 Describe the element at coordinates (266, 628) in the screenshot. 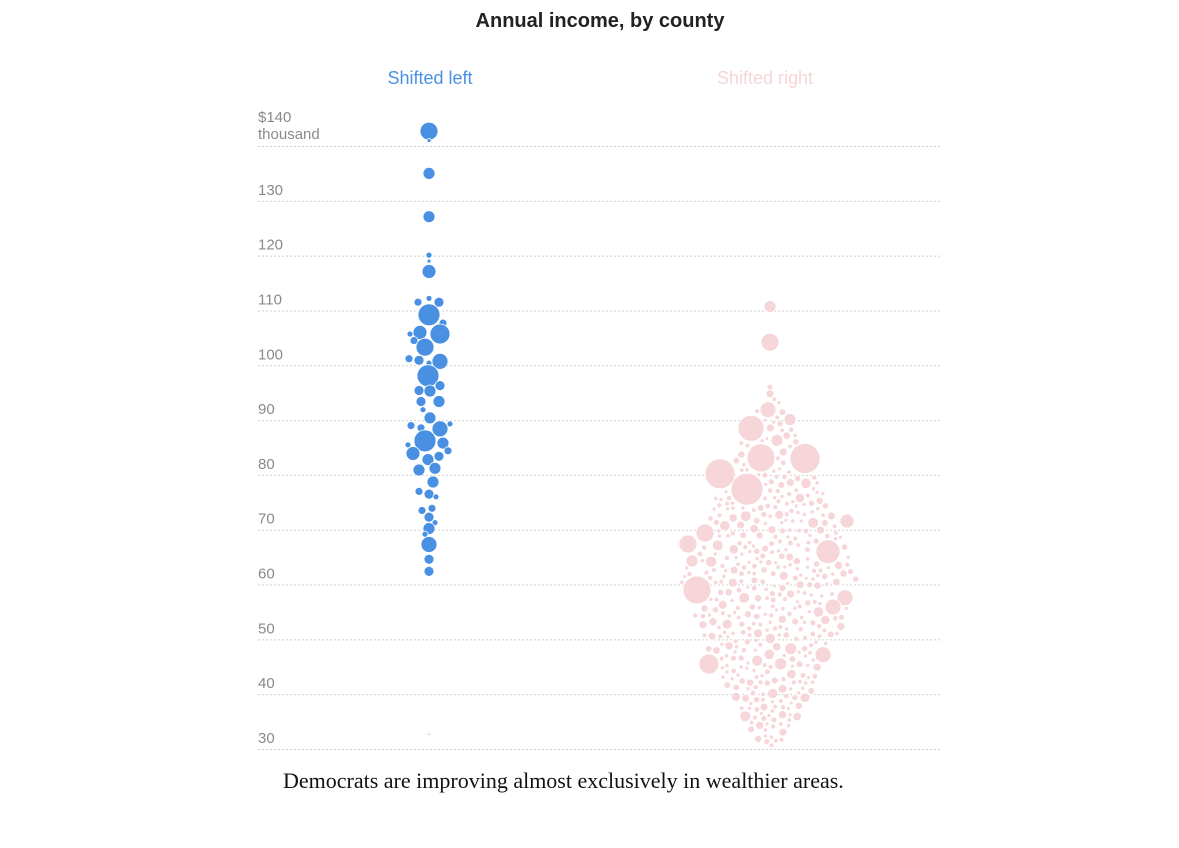

I see `y-tick-label: 50` at that location.